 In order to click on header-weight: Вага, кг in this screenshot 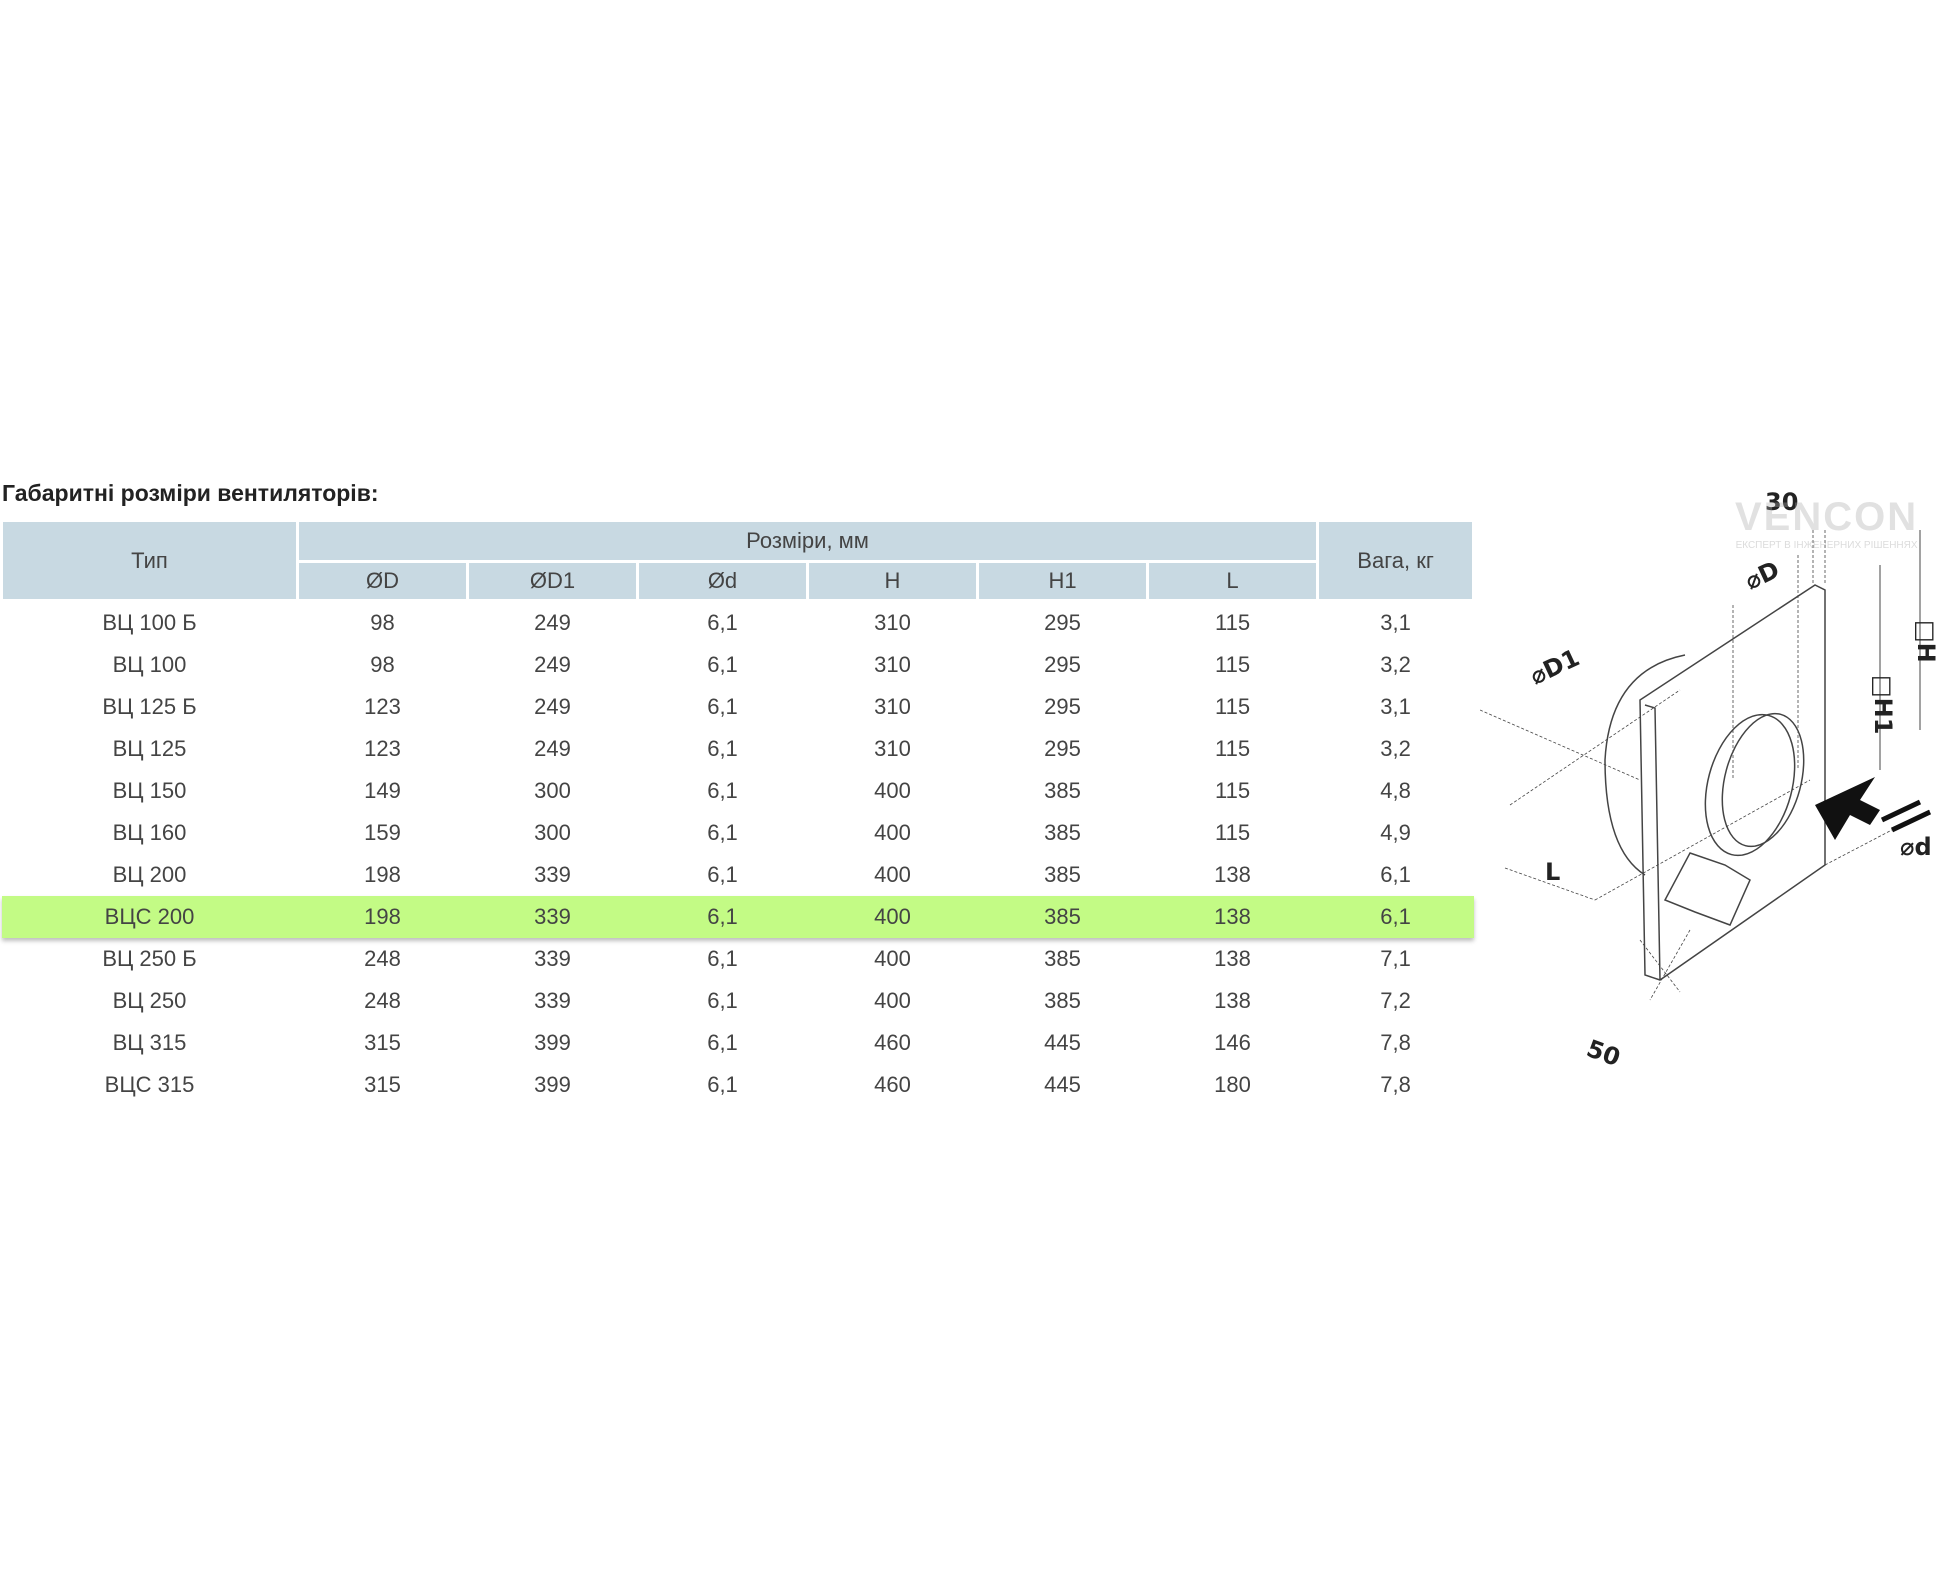, I will do `click(1396, 560)`.